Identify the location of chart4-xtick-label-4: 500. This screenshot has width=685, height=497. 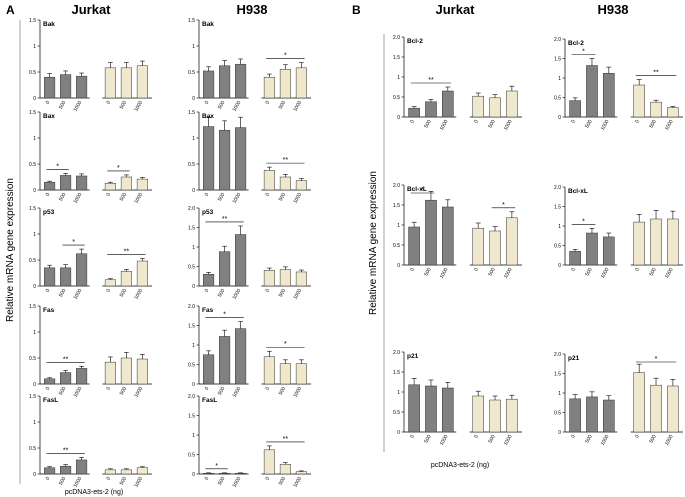
(123, 293).